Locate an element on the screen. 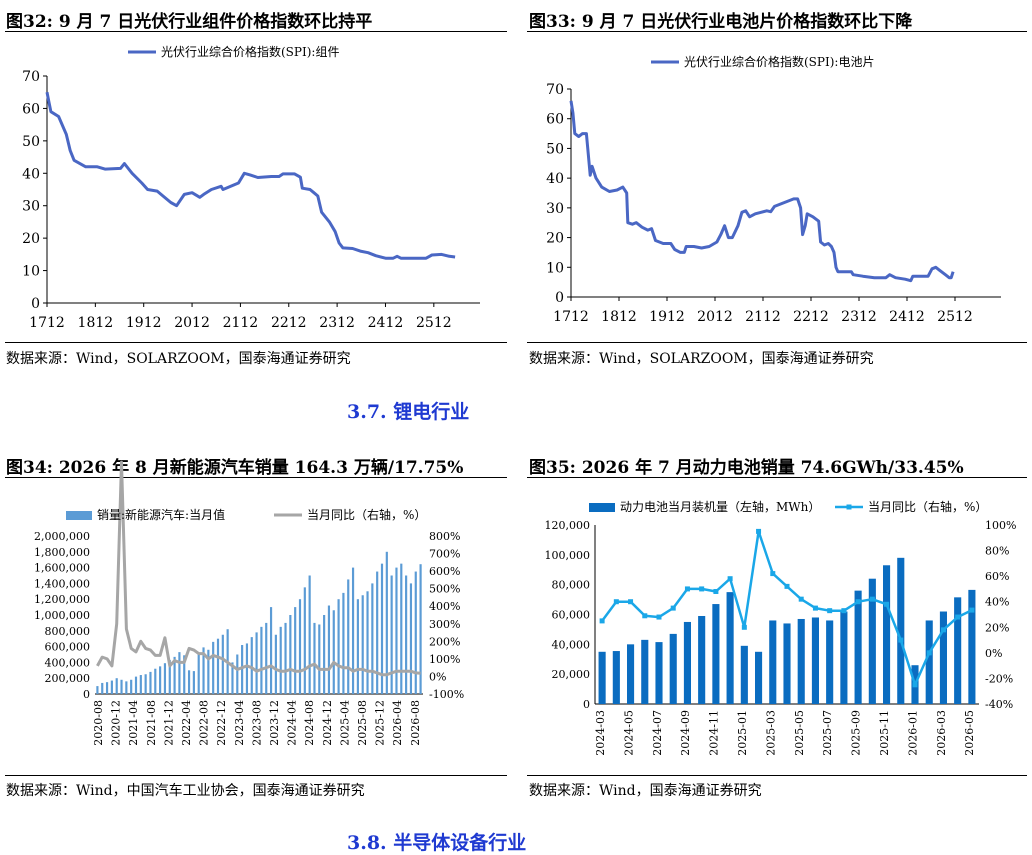  right-tick-label: 700% is located at coordinates (444, 554).